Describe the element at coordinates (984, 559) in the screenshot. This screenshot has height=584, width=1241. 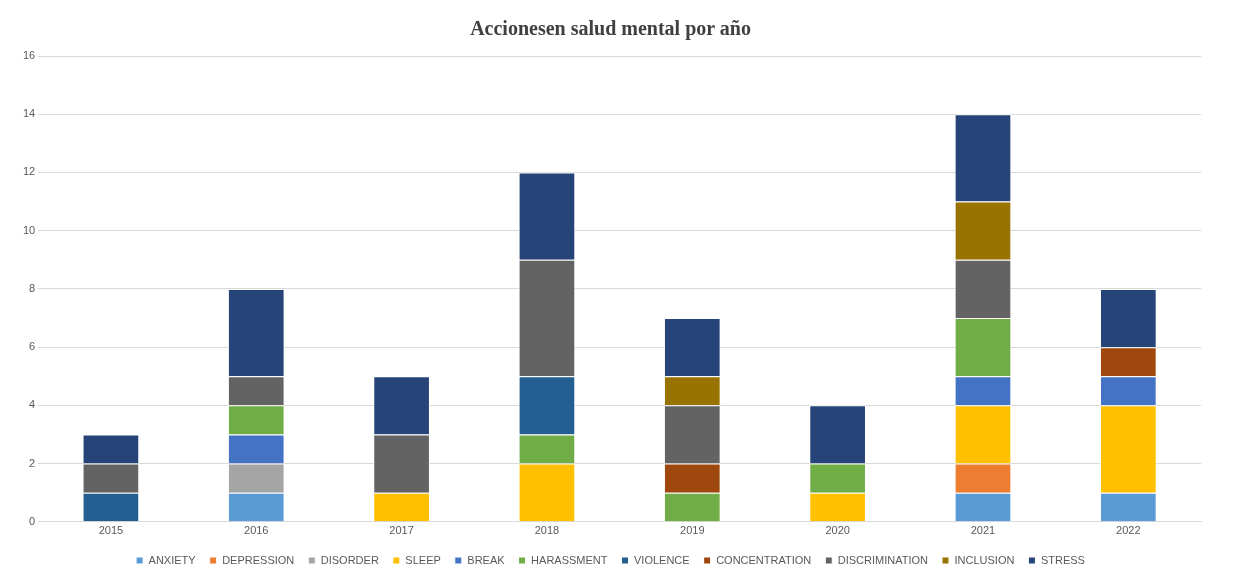
I see `legend-label: INCLUSION` at that location.